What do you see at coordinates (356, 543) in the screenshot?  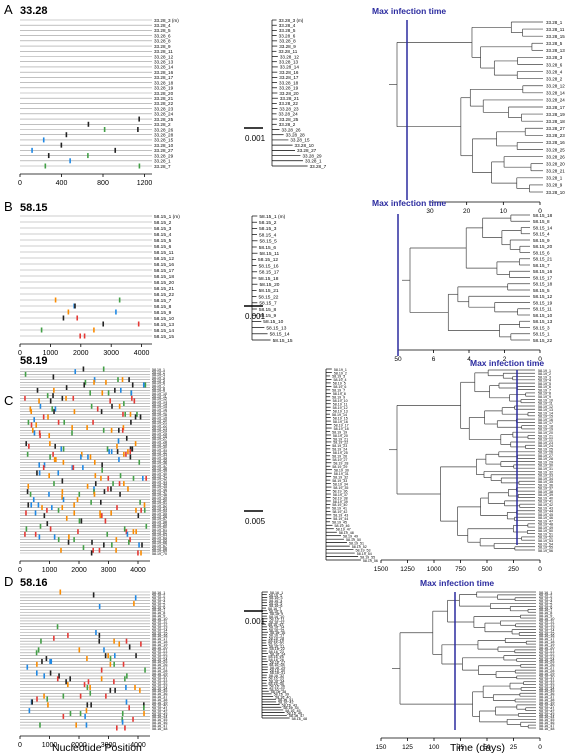 I see `tree-tip-label: 58.19_51` at bounding box center [356, 543].